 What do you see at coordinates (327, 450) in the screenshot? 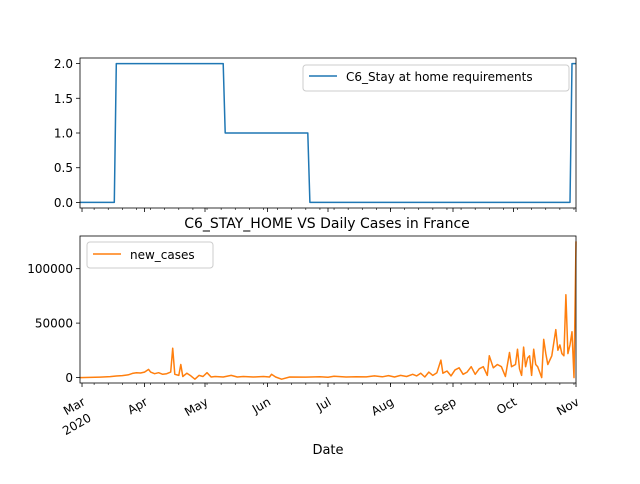
I see `x-axis-label: Date` at bounding box center [327, 450].